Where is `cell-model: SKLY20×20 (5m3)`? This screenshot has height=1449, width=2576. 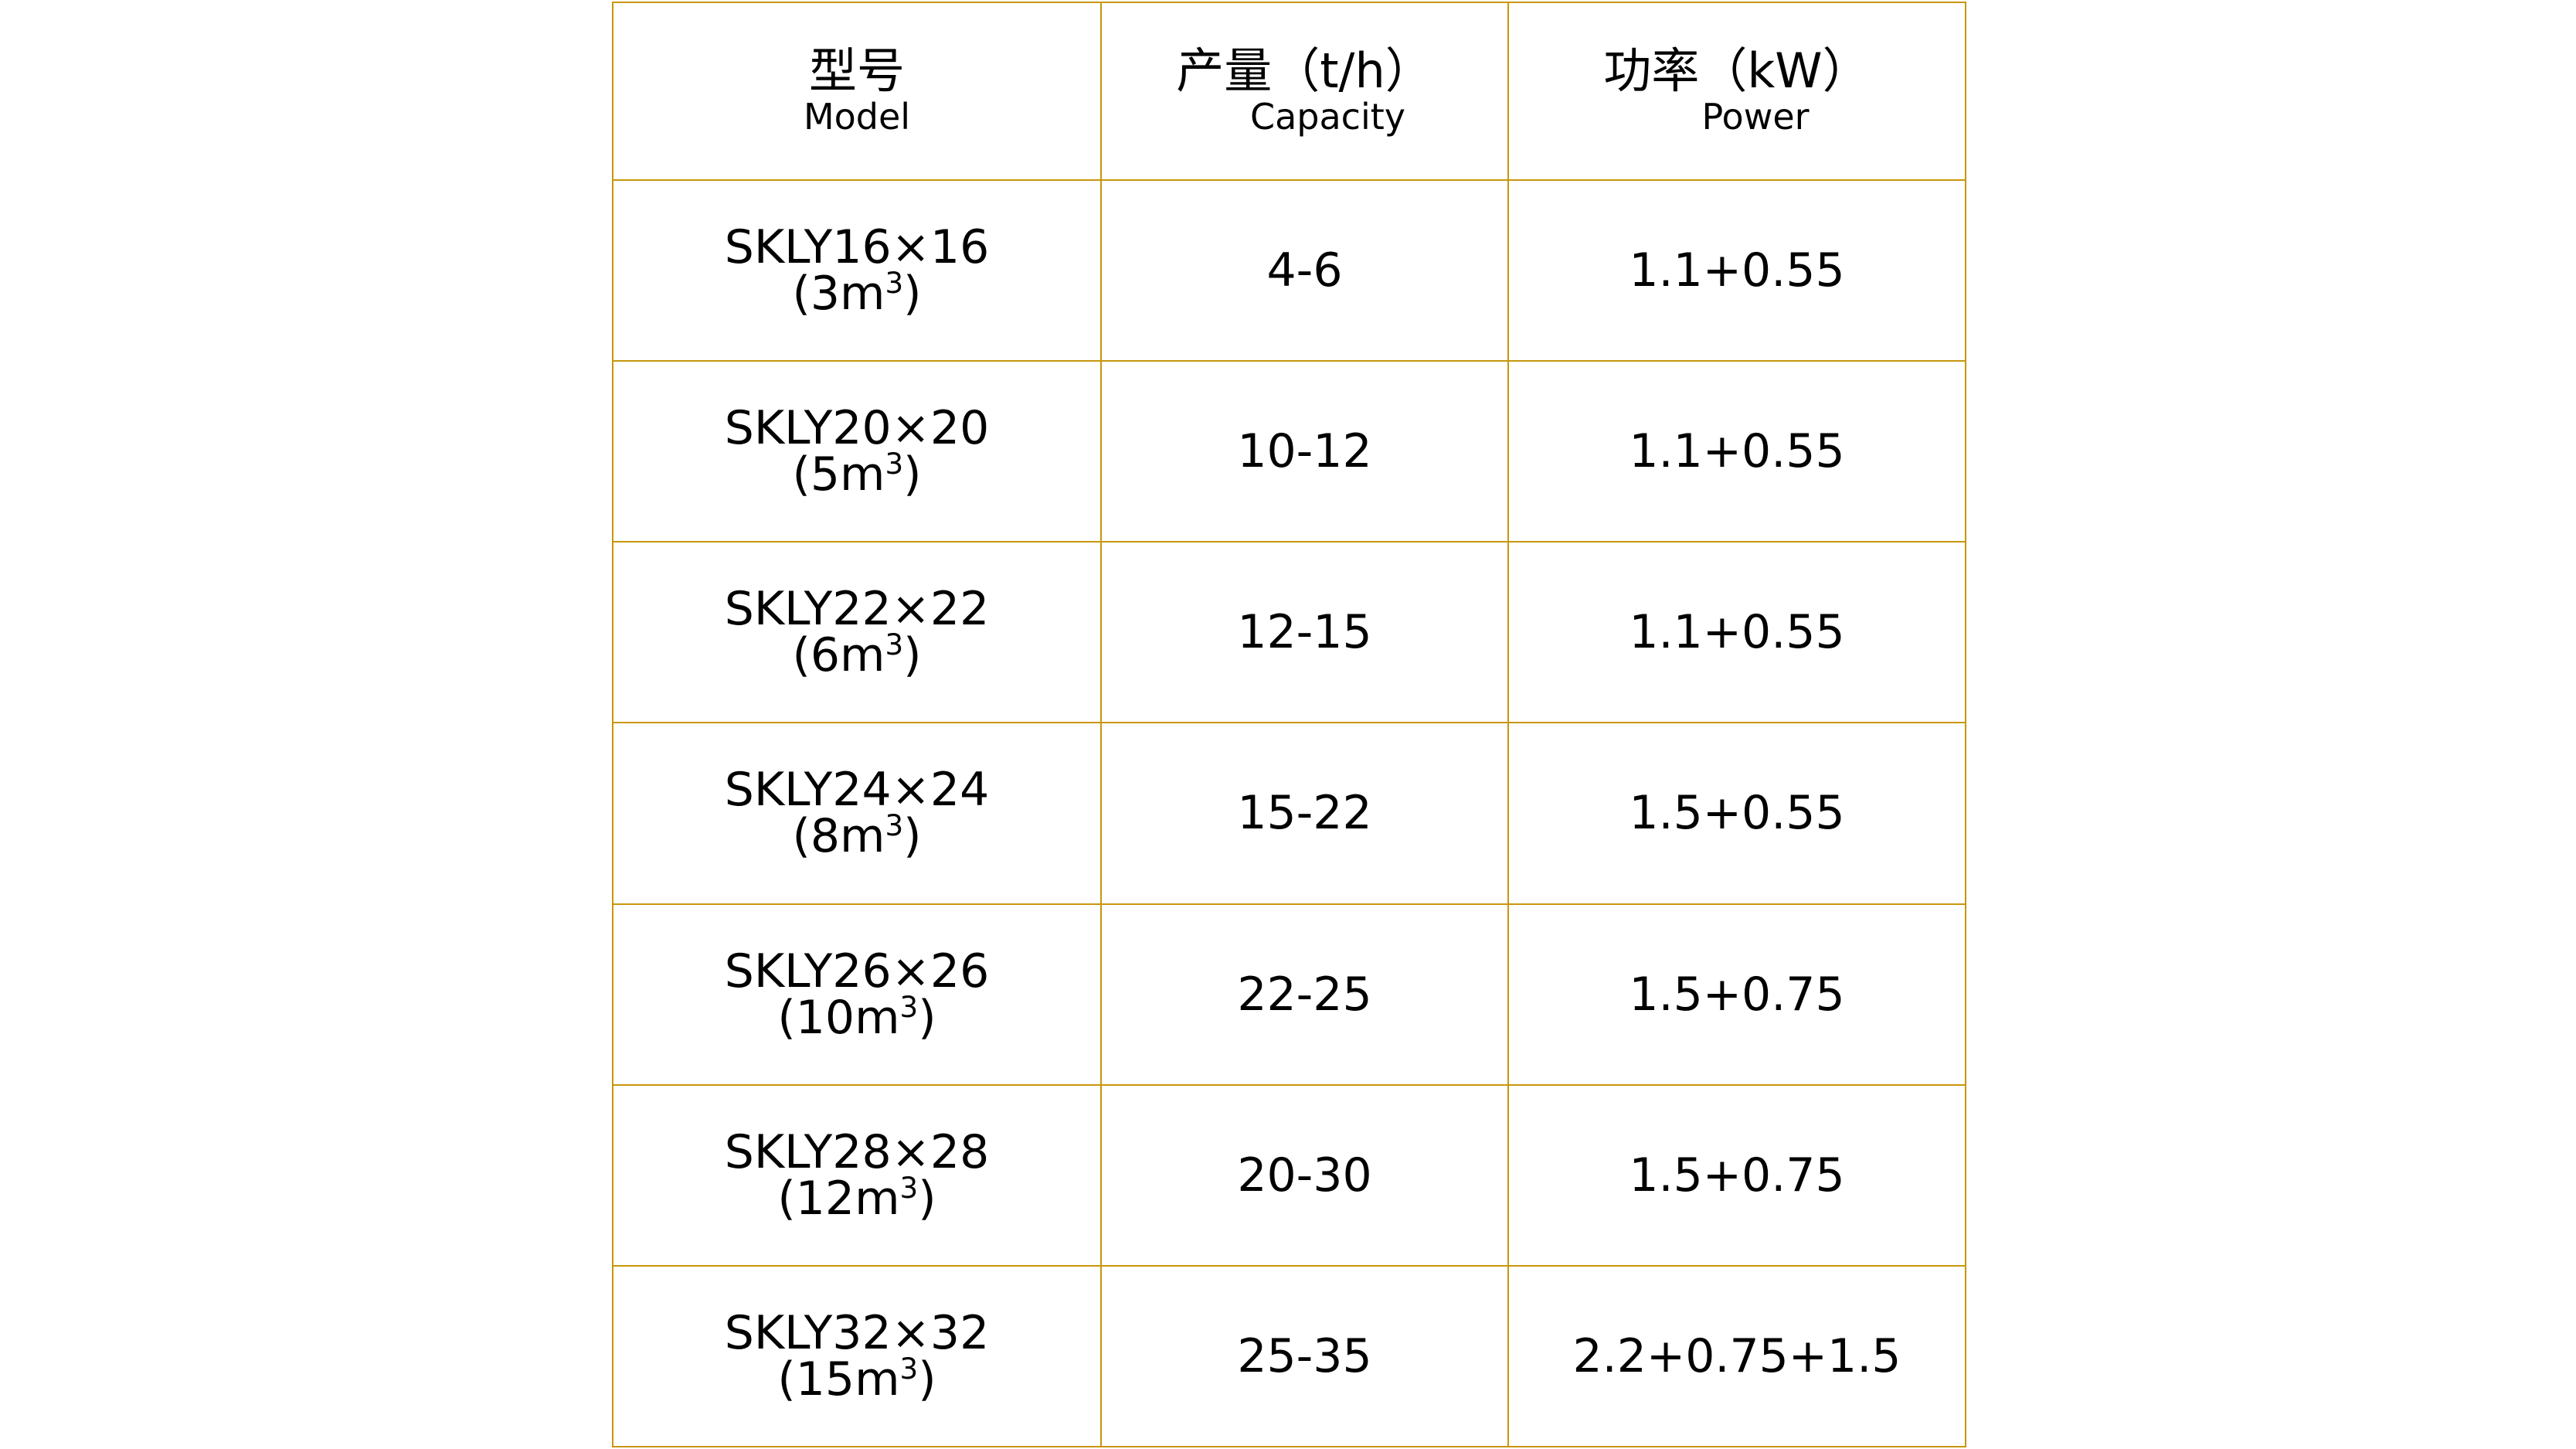
cell-model: SKLY20×20 (5m3) is located at coordinates (857, 452).